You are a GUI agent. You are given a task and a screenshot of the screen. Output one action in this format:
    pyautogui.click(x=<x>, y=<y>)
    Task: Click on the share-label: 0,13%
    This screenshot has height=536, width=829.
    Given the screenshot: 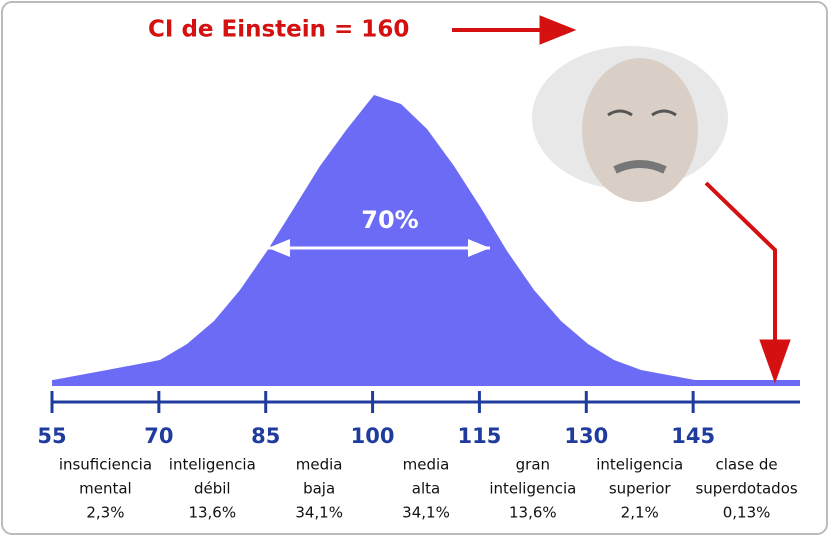 What is the action you would take?
    pyautogui.click(x=747, y=513)
    